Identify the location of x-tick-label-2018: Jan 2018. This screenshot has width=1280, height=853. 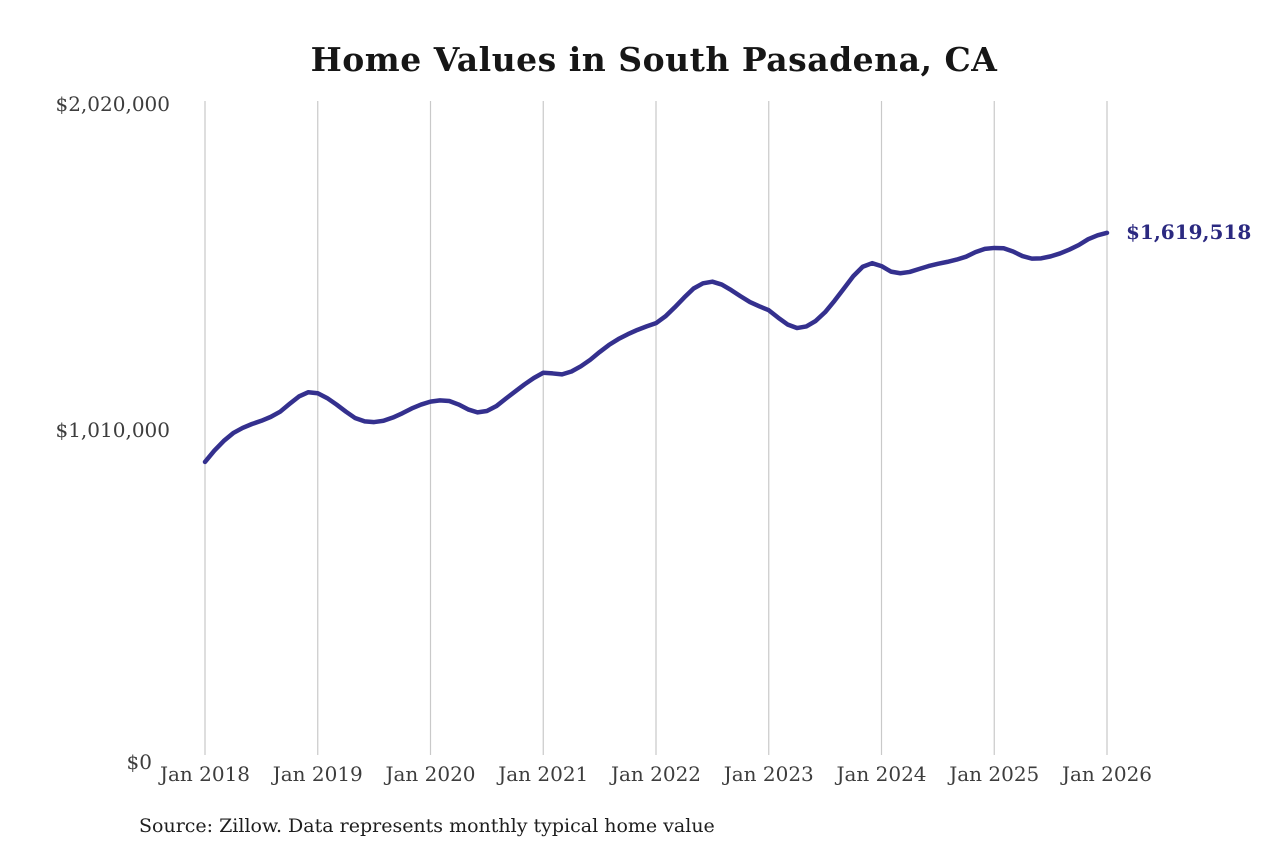
(205, 774).